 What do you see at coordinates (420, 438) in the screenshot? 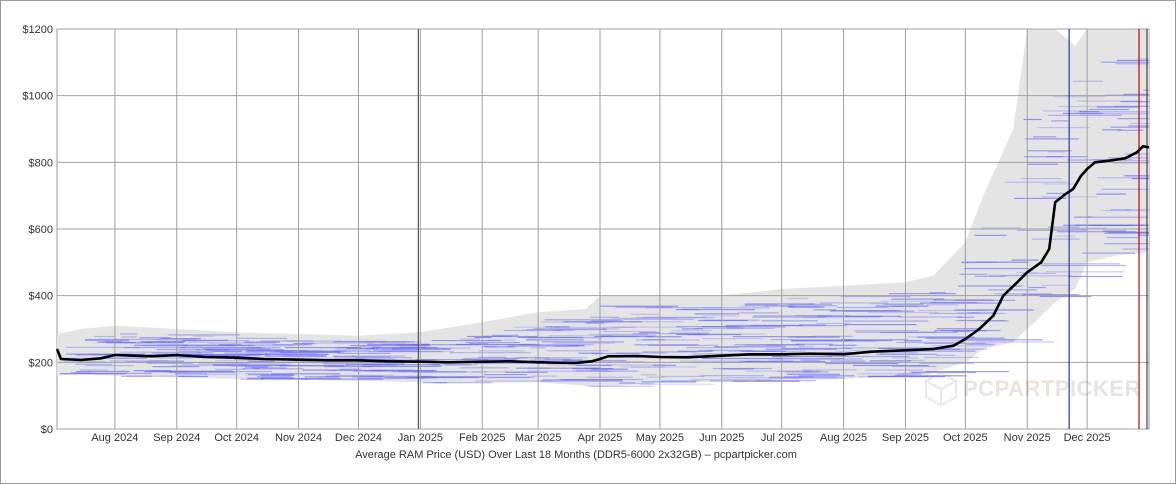
I see `x-tick-label: Jan 2025` at bounding box center [420, 438].